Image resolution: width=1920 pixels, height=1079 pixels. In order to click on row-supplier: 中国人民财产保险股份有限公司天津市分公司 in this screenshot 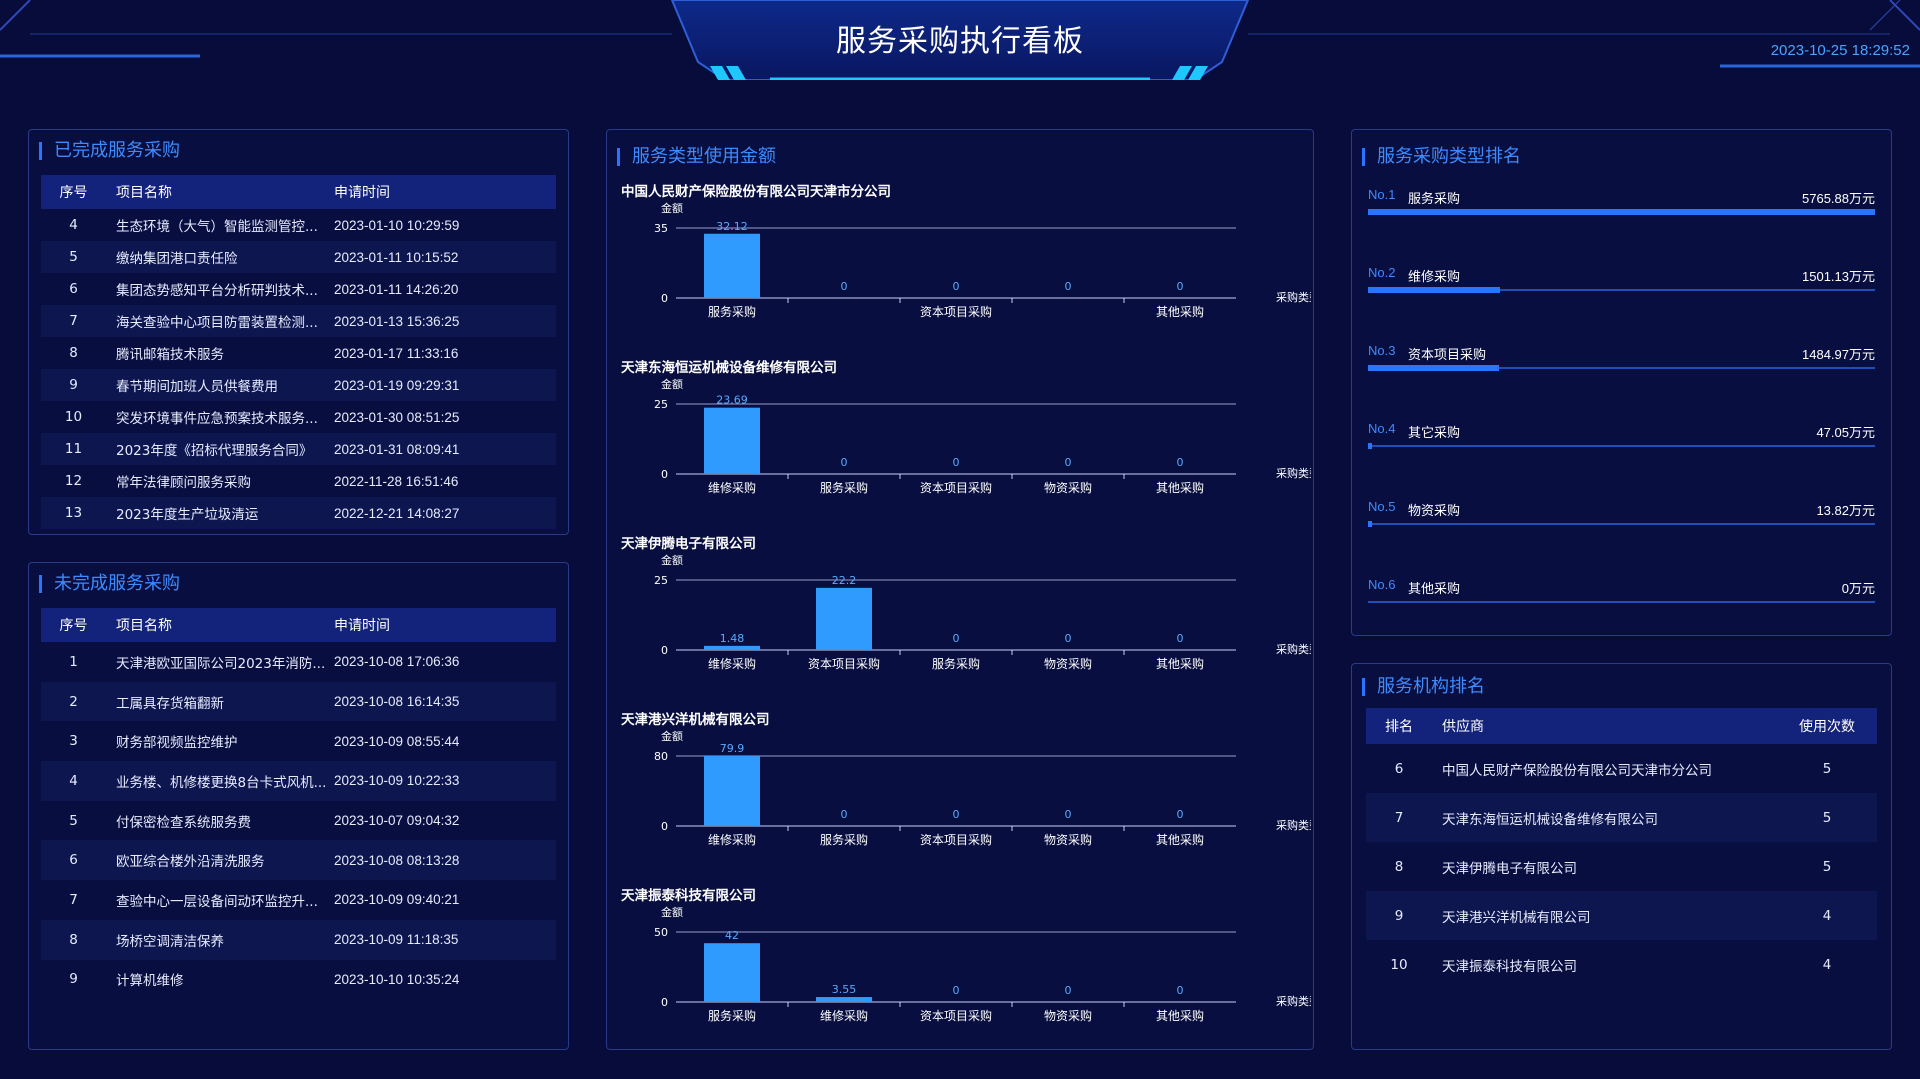, I will do `click(1577, 770)`.